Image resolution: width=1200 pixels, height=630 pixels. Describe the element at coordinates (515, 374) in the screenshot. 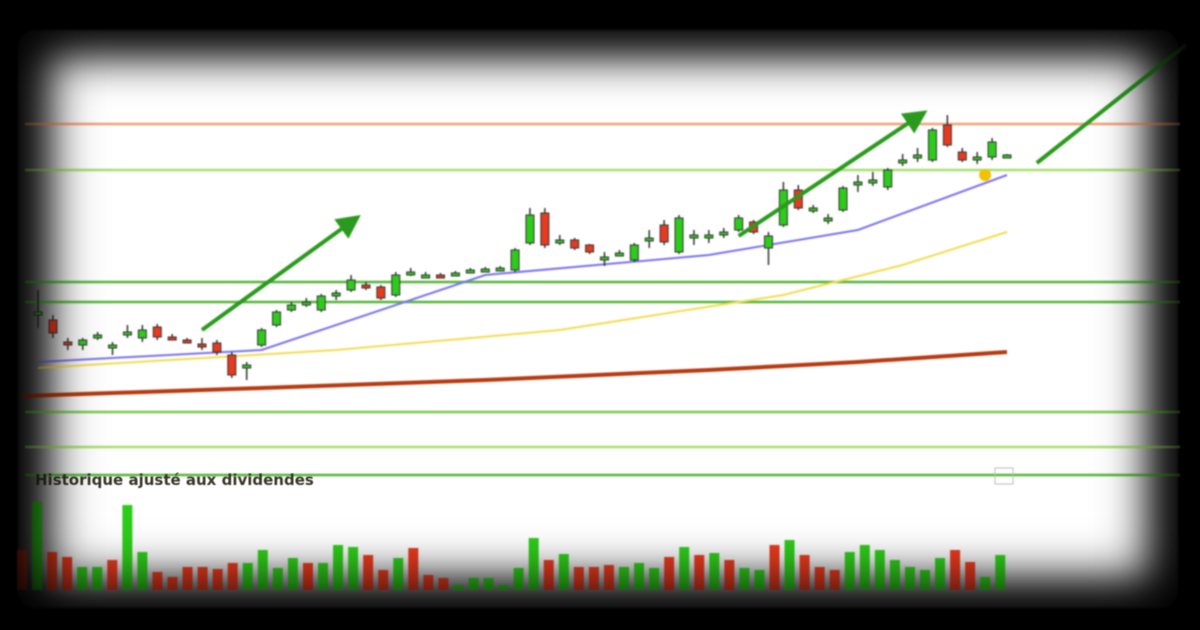

I see `moving-average-line` at that location.